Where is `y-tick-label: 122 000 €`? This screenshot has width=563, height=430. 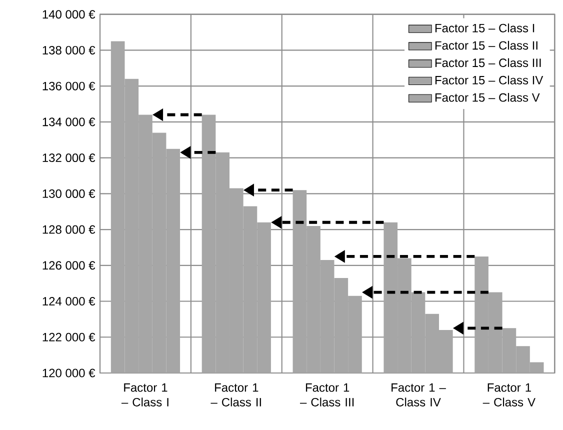
y-tick-label: 122 000 € is located at coordinates (69, 337).